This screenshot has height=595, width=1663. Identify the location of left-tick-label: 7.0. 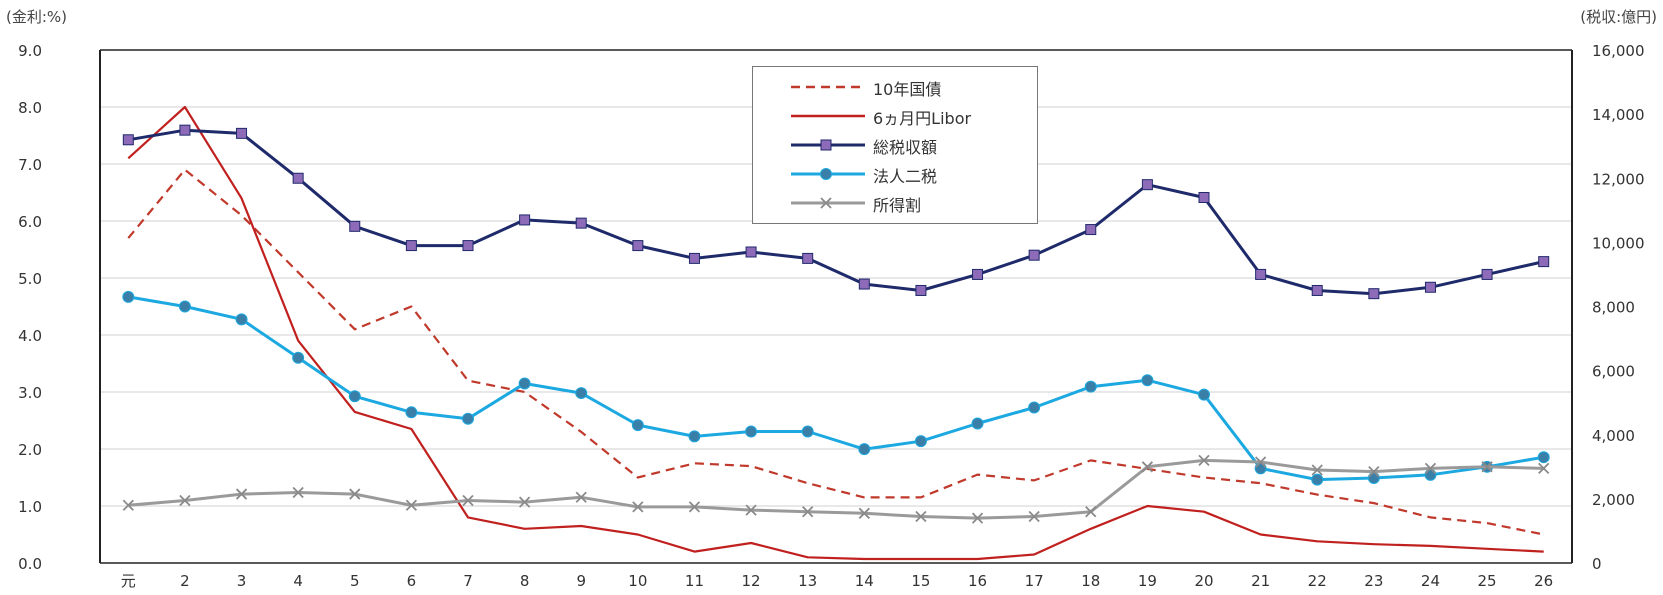
(30, 165).